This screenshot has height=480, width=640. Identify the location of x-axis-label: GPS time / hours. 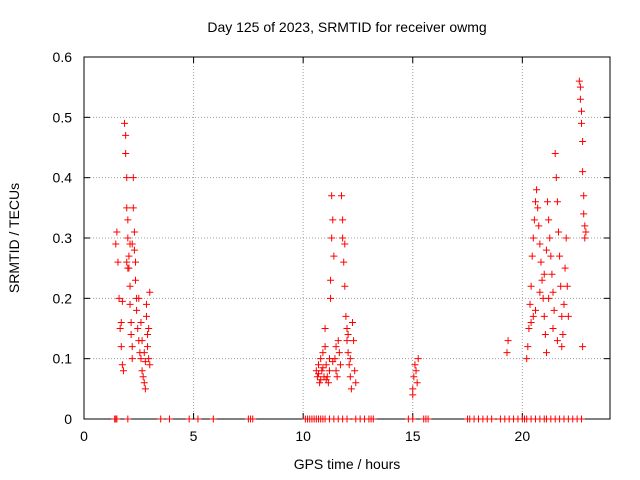
(347, 464).